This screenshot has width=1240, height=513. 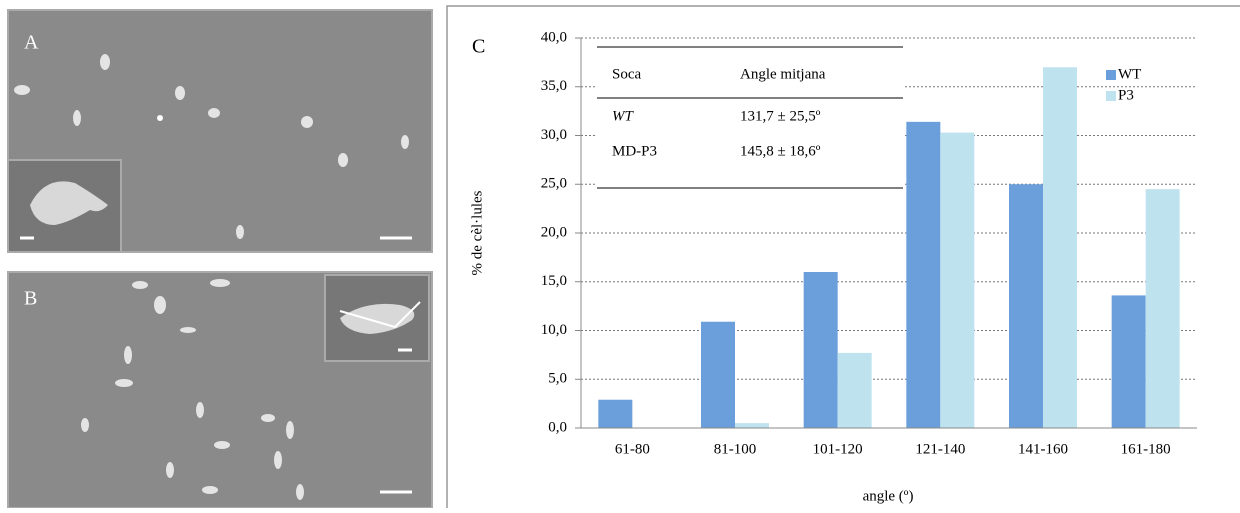 What do you see at coordinates (554, 232) in the screenshot?
I see `y-tick-label: 20,0` at bounding box center [554, 232].